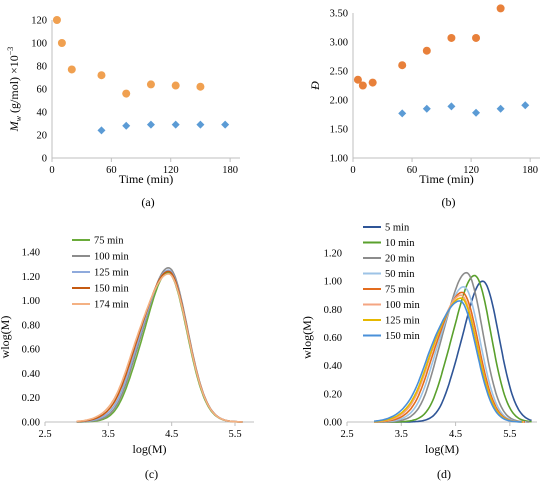 This screenshot has height=489, width=550. I want to click on y-tick-label: 0, so click(44, 159).